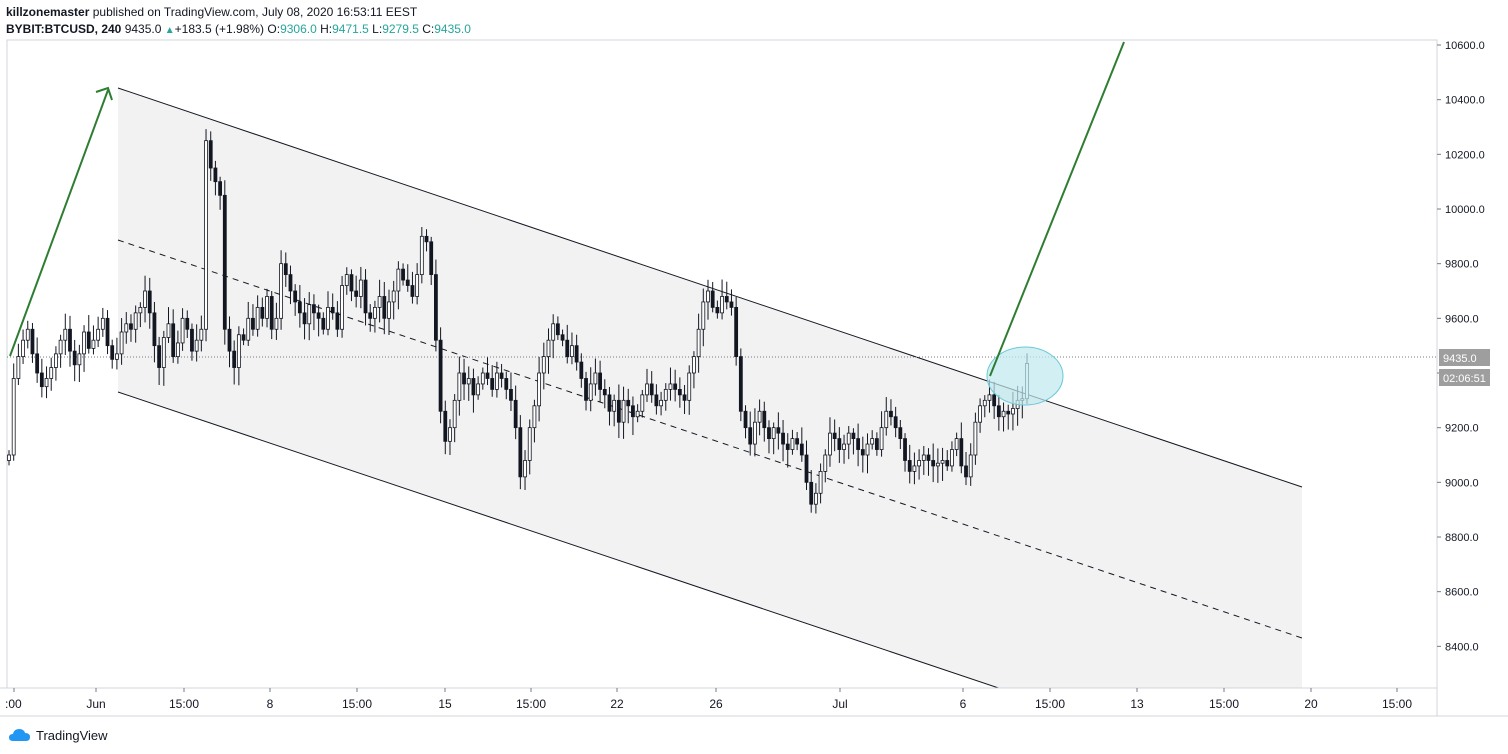 The height and width of the screenshot is (754, 1508). What do you see at coordinates (1057, 209) in the screenshot?
I see `arrow-line-right` at bounding box center [1057, 209].